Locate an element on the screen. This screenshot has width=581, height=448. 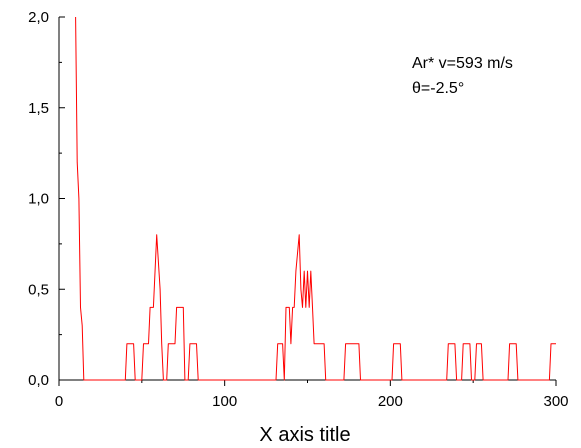
y-tick-label: 1,5 is located at coordinates (38, 108).